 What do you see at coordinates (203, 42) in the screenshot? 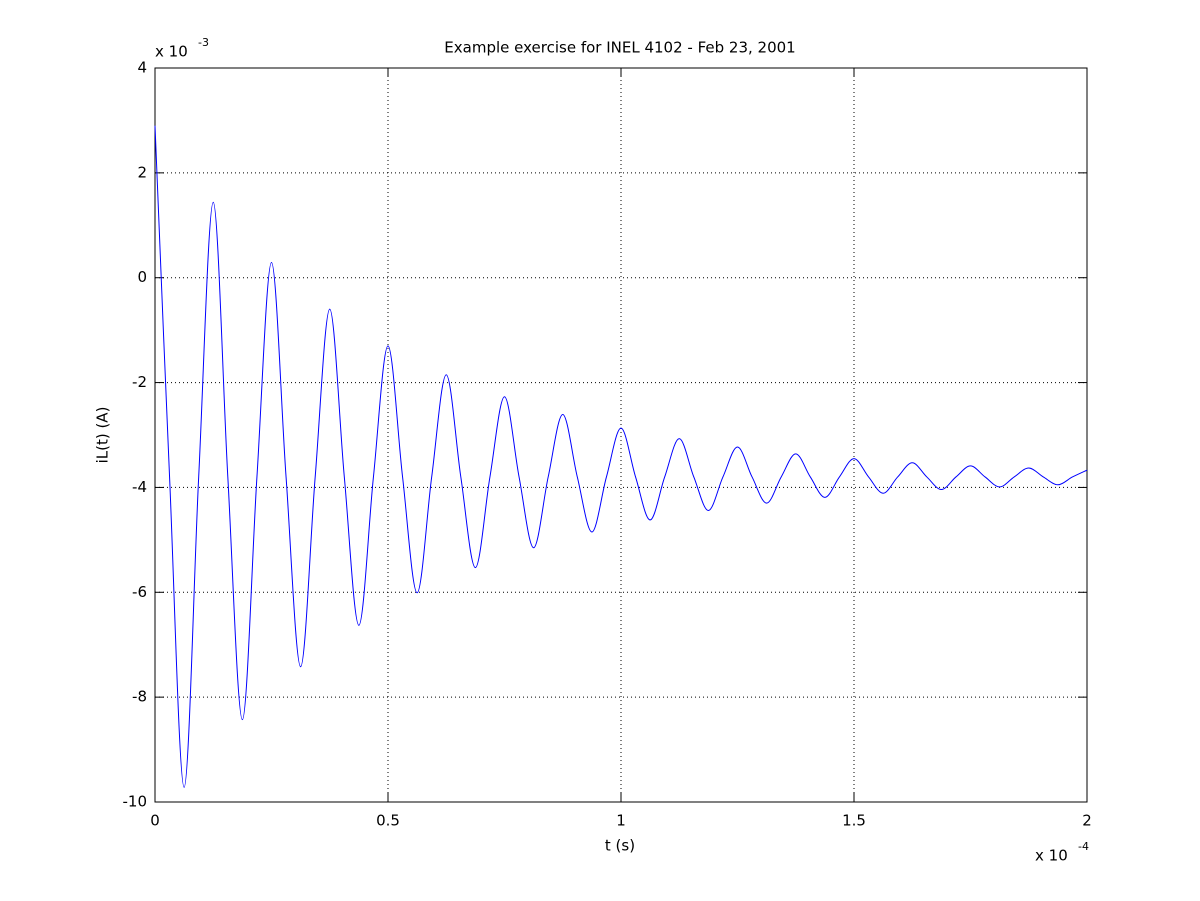
I see `y-offset-exponent: -3` at bounding box center [203, 42].